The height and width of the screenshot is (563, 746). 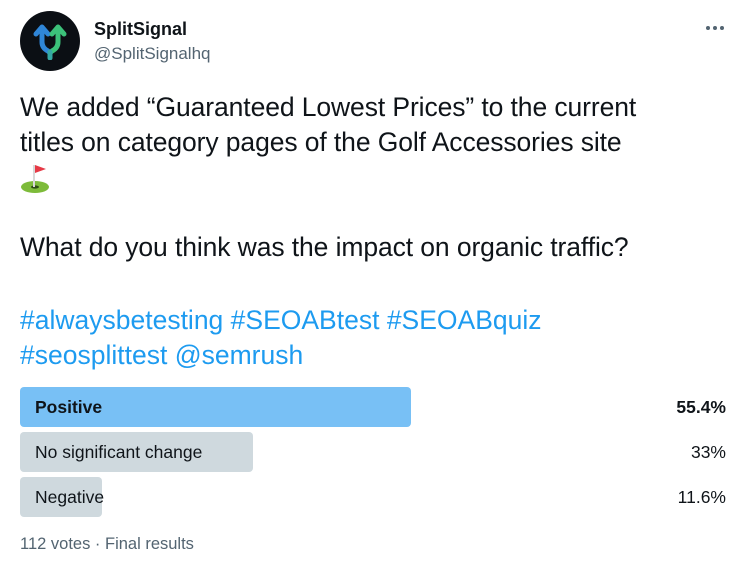 What do you see at coordinates (464, 320) in the screenshot?
I see `hashtag-link: #SEOABquiz` at bounding box center [464, 320].